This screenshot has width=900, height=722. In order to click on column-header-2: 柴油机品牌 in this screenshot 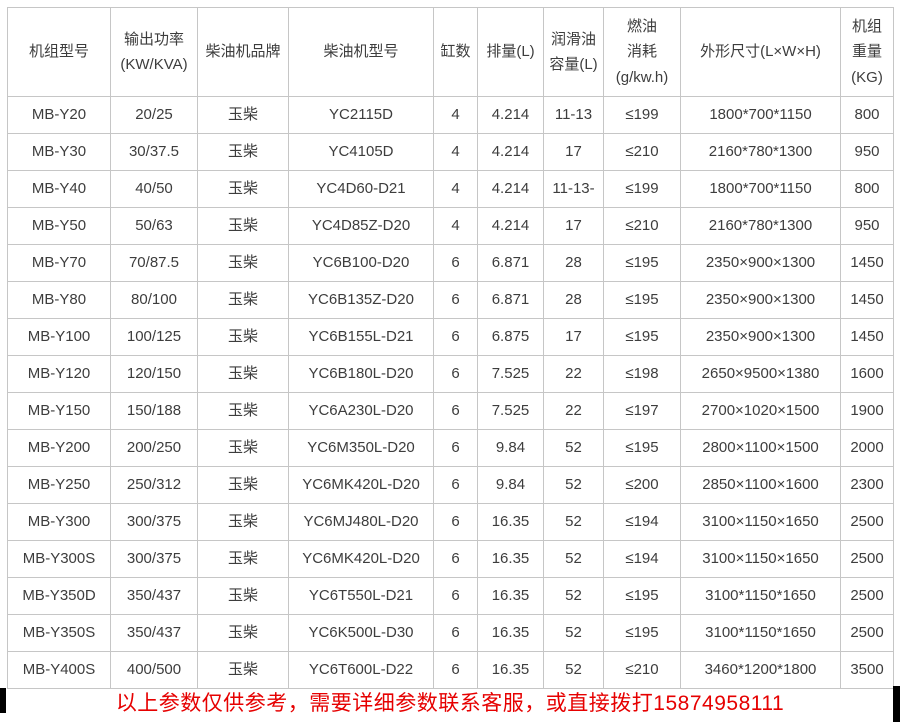, I will do `click(243, 52)`.